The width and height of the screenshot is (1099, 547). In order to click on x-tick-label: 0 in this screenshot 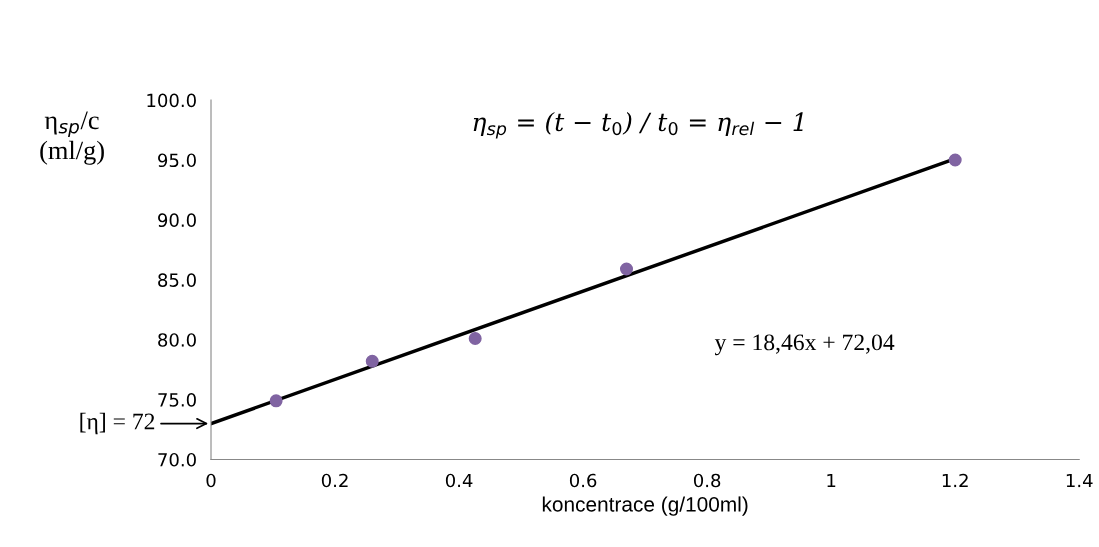, I will do `click(211, 480)`.